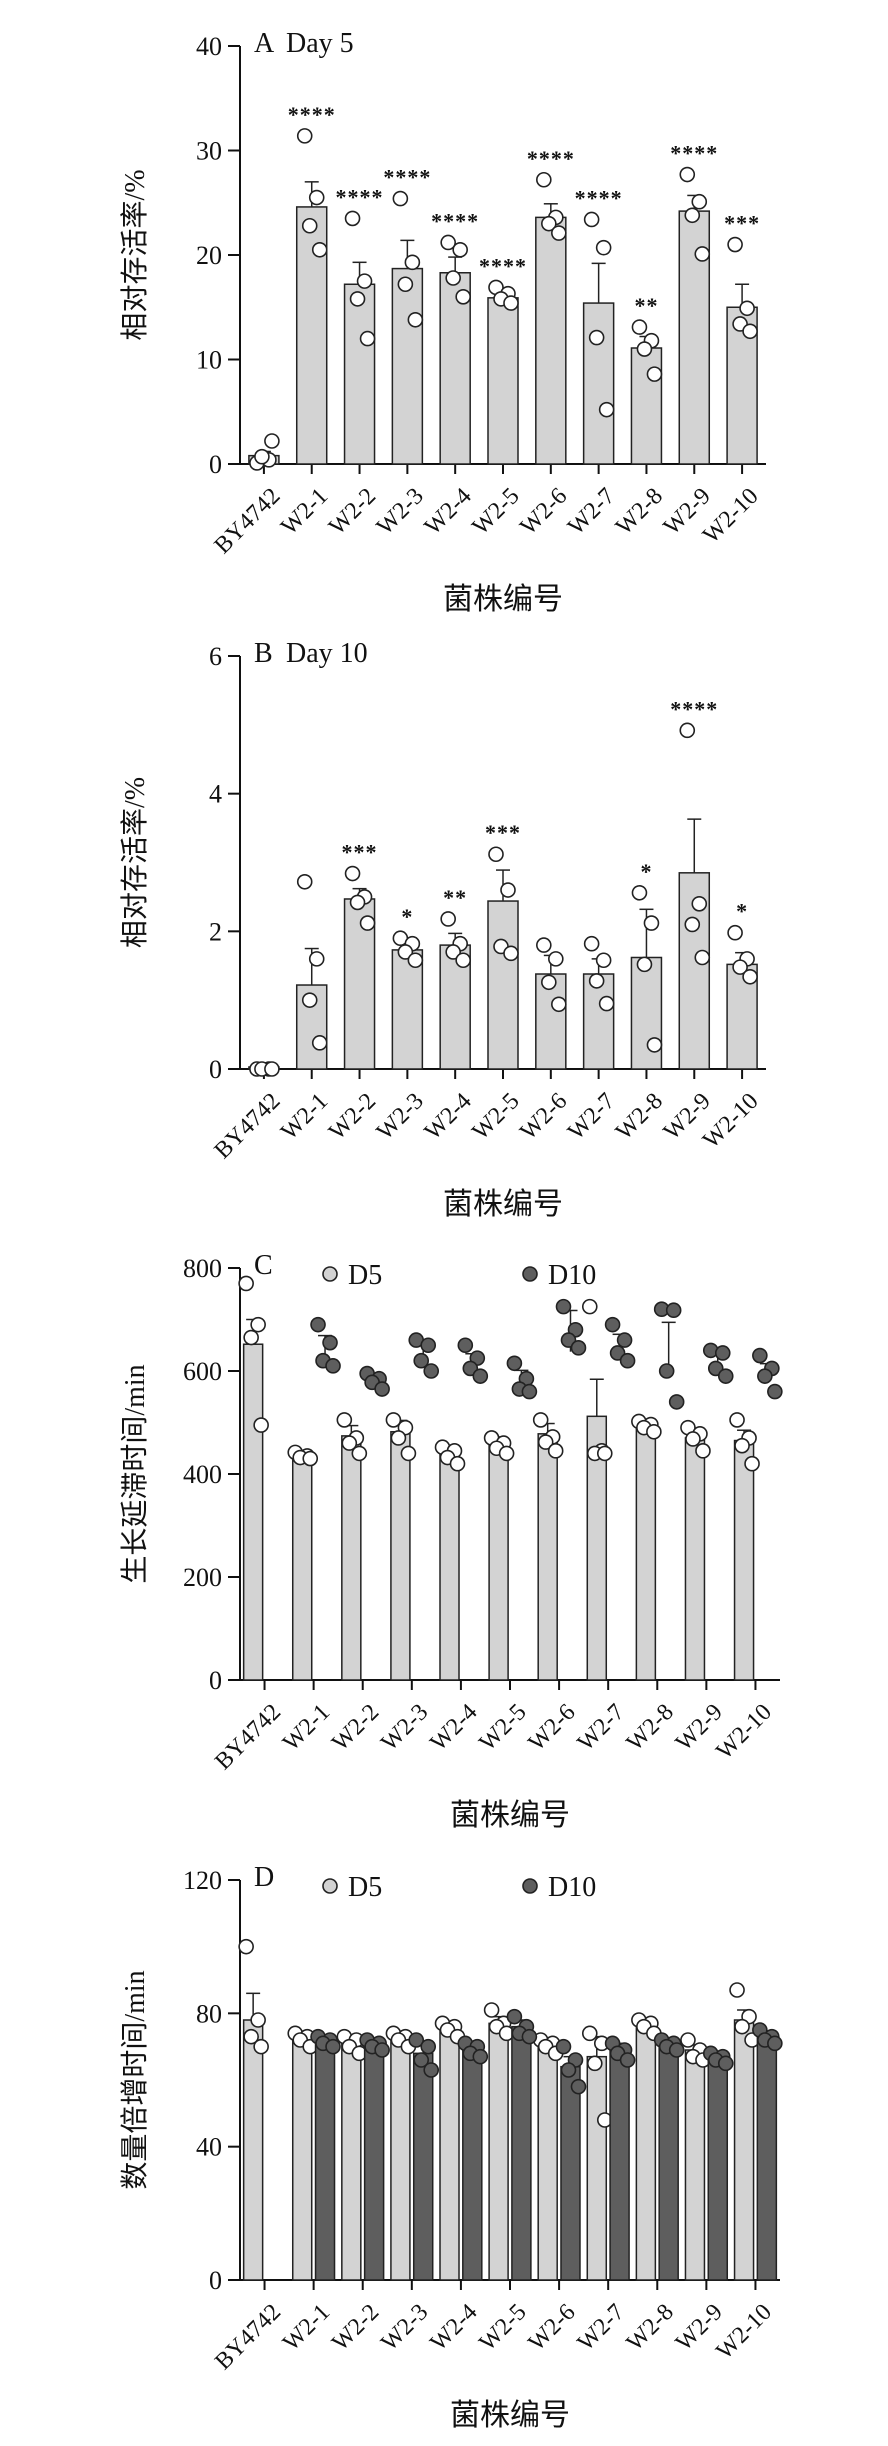 This screenshot has height=2446, width=888. I want to click on y-axis-label: 生长延滞时间/min, so click(135, 1473).